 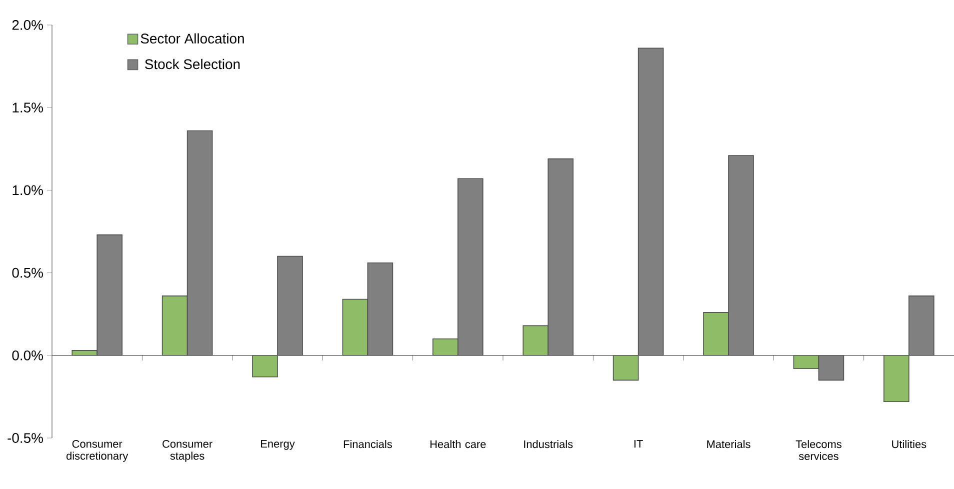 I want to click on x-tick-label: Financials, so click(x=368, y=444).